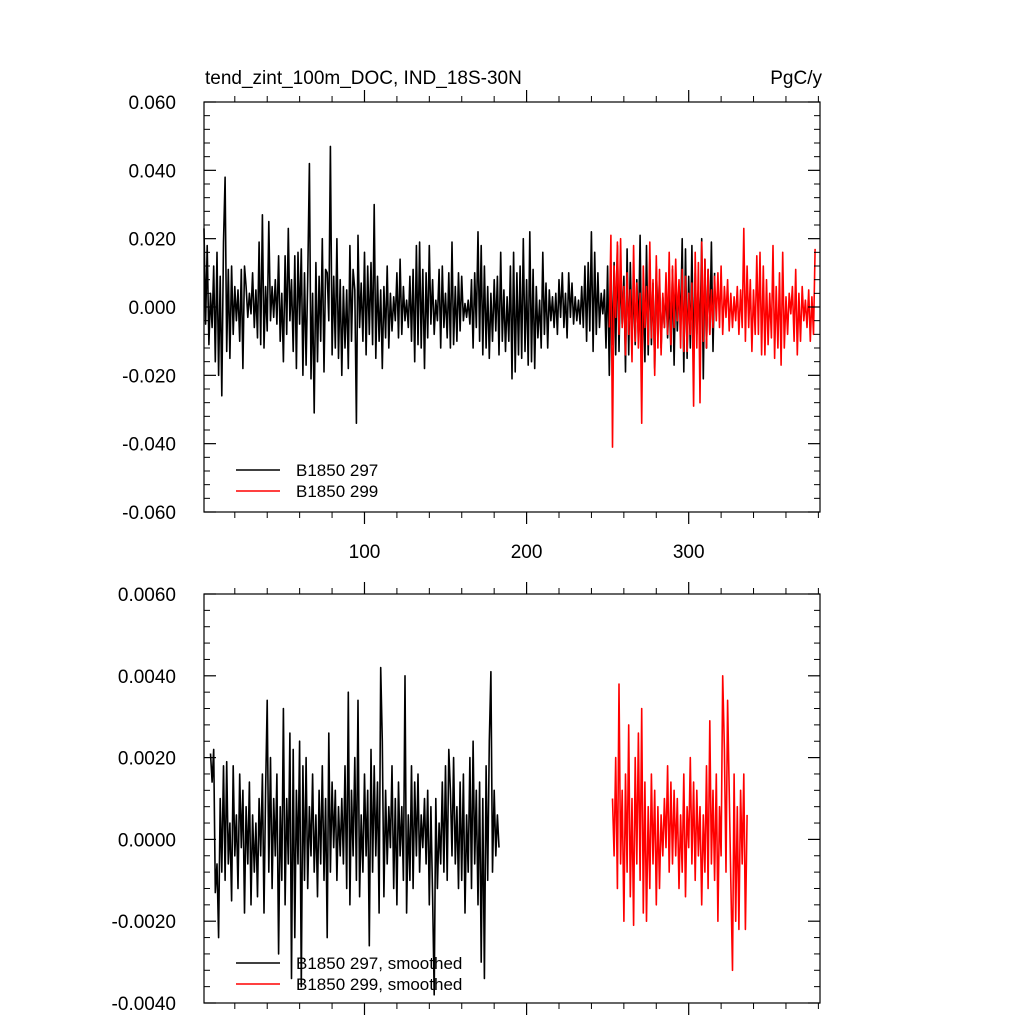  Describe the element at coordinates (149, 376) in the screenshot. I see `top-y-tick-label: -0.020` at that location.